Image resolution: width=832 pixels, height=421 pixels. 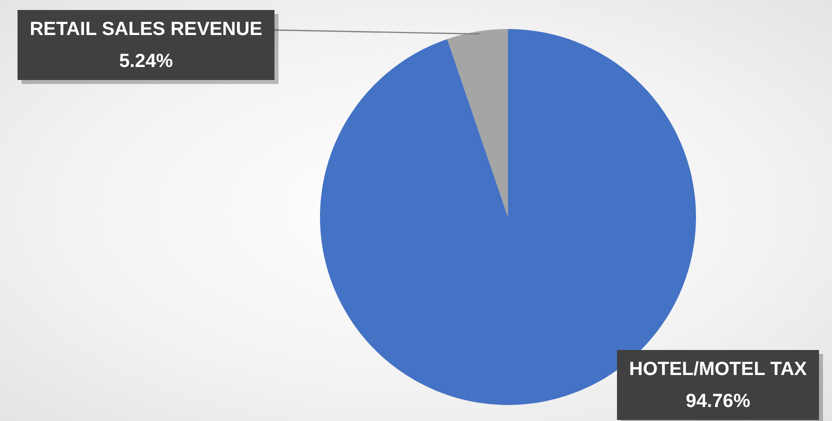 What do you see at coordinates (718, 369) in the screenshot?
I see `slice-label: HOTEL/MOTEL TAX` at bounding box center [718, 369].